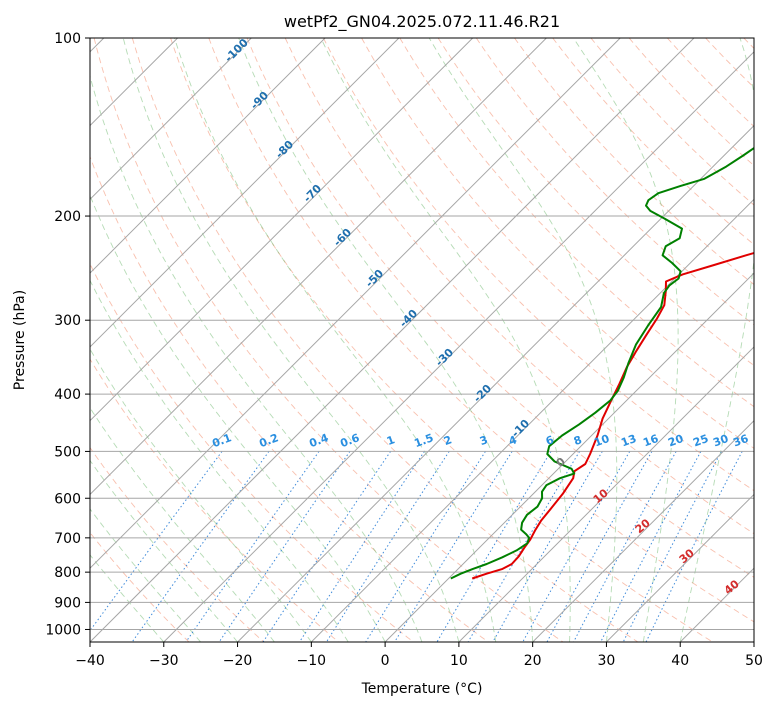 Image resolution: width=775 pixels, height=708 pixels. What do you see at coordinates (578, 440) in the screenshot?
I see `mixing-ratio-label: 8` at bounding box center [578, 440].